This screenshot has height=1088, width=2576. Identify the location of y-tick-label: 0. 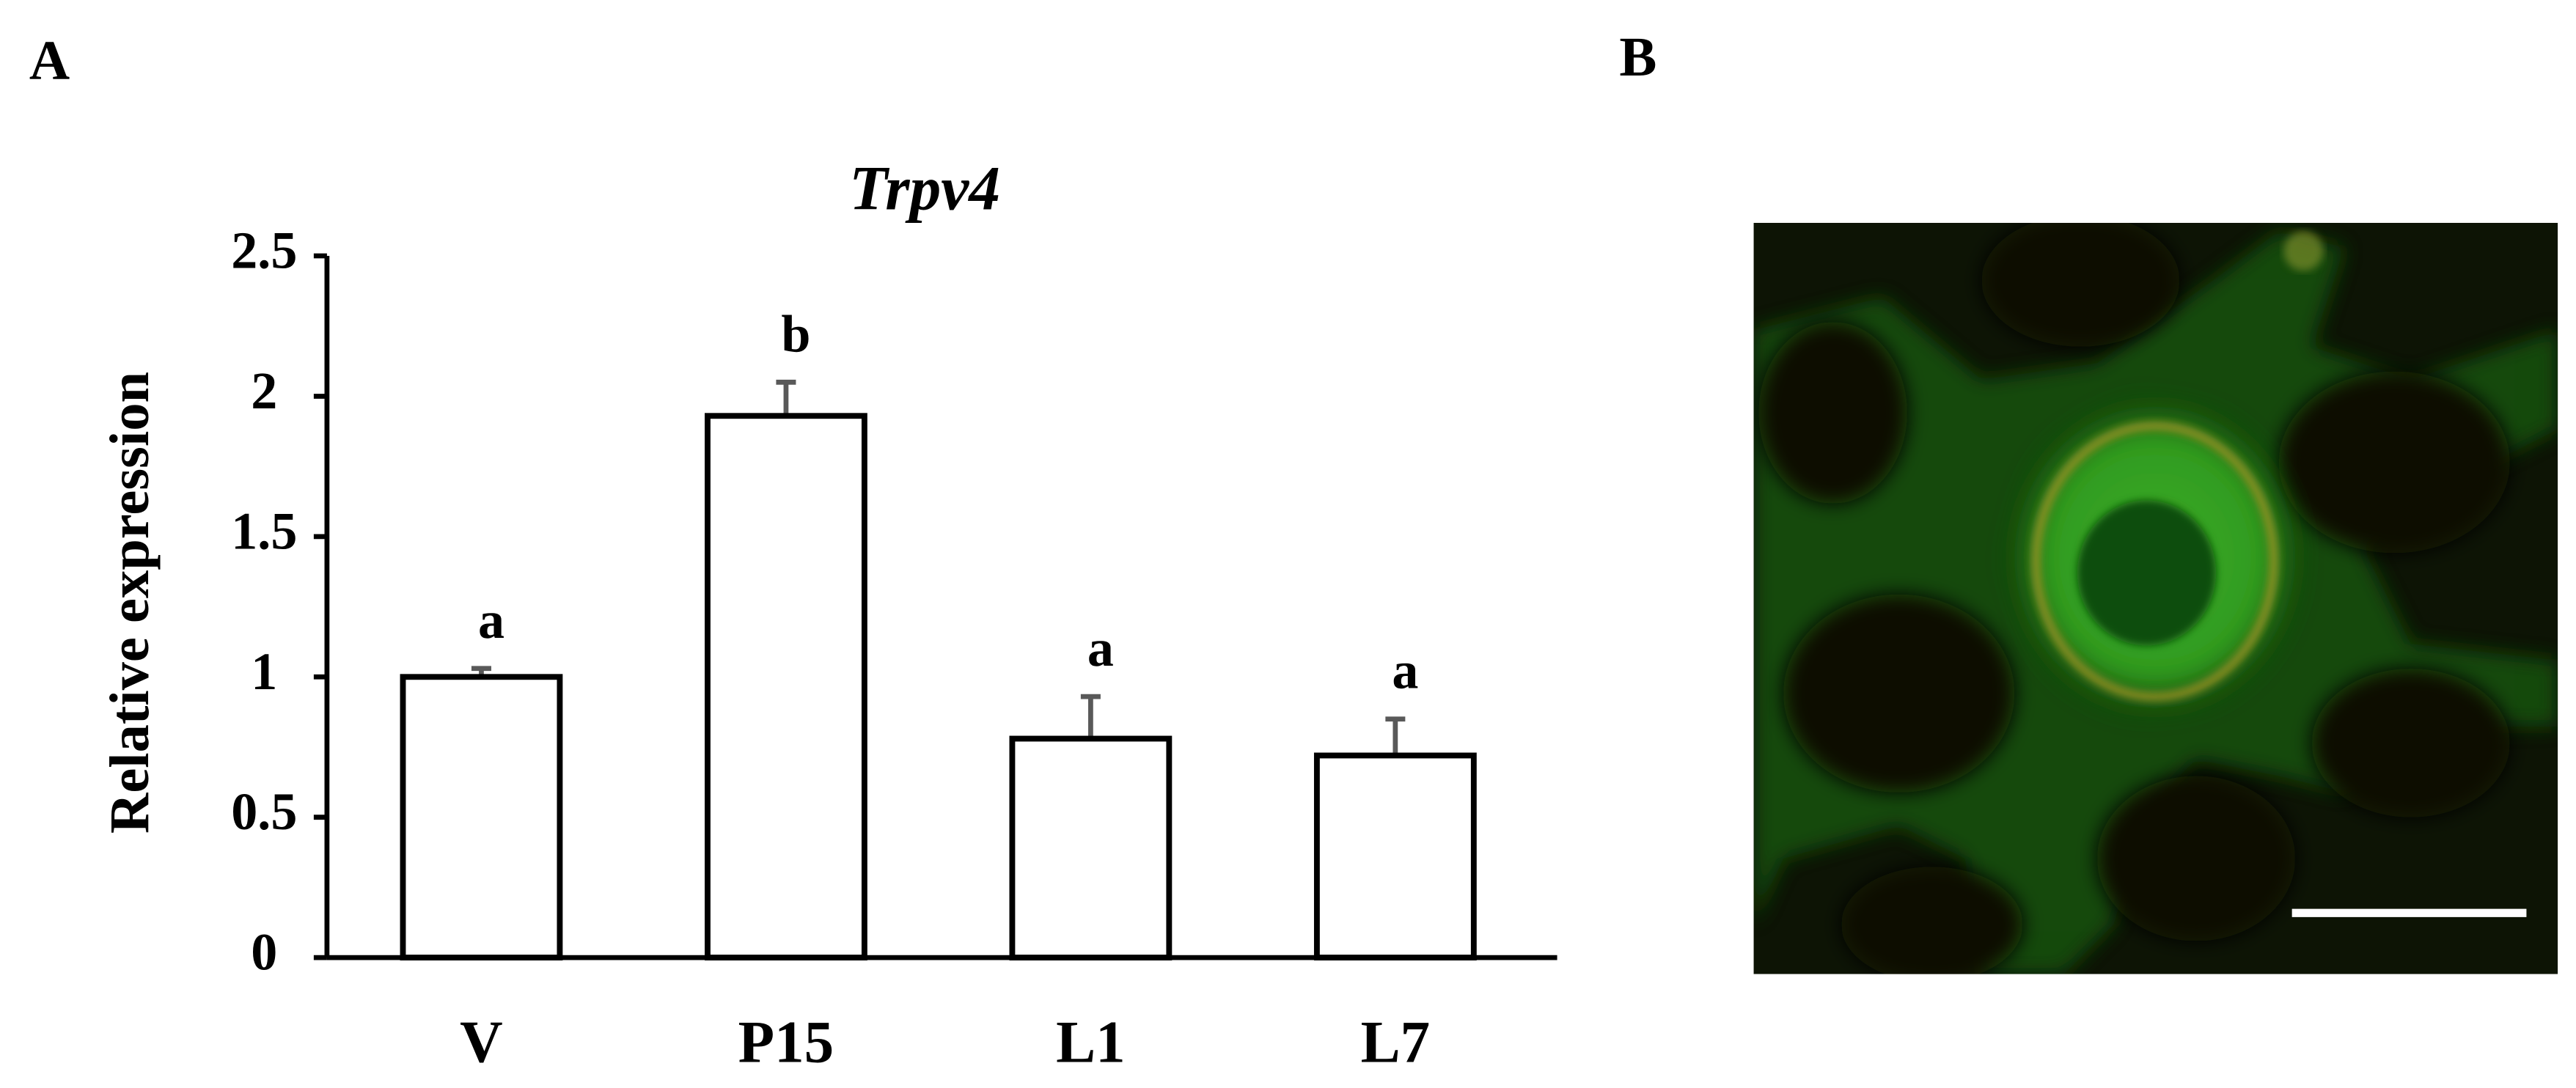
(264, 953).